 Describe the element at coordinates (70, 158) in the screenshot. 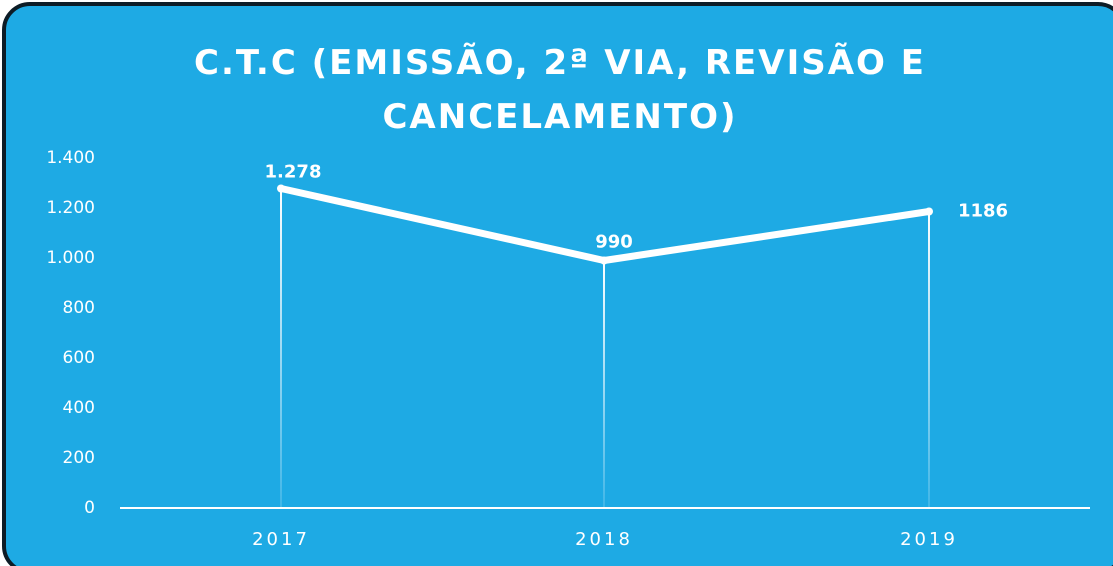

I see `y-tick-label: 1.400` at that location.